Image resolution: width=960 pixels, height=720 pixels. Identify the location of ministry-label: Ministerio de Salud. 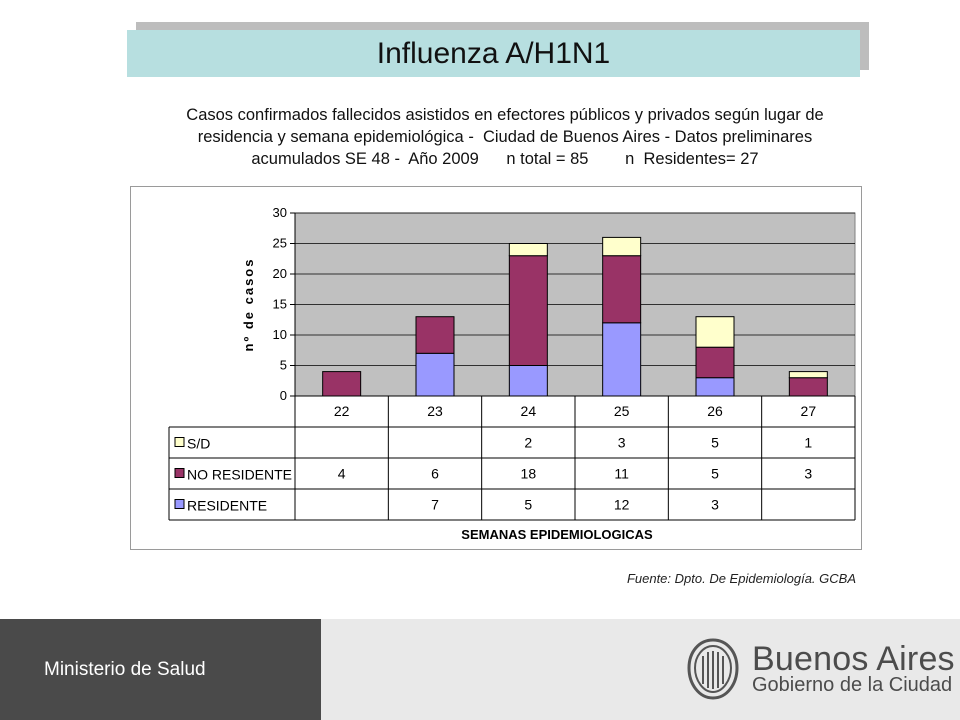
(125, 669).